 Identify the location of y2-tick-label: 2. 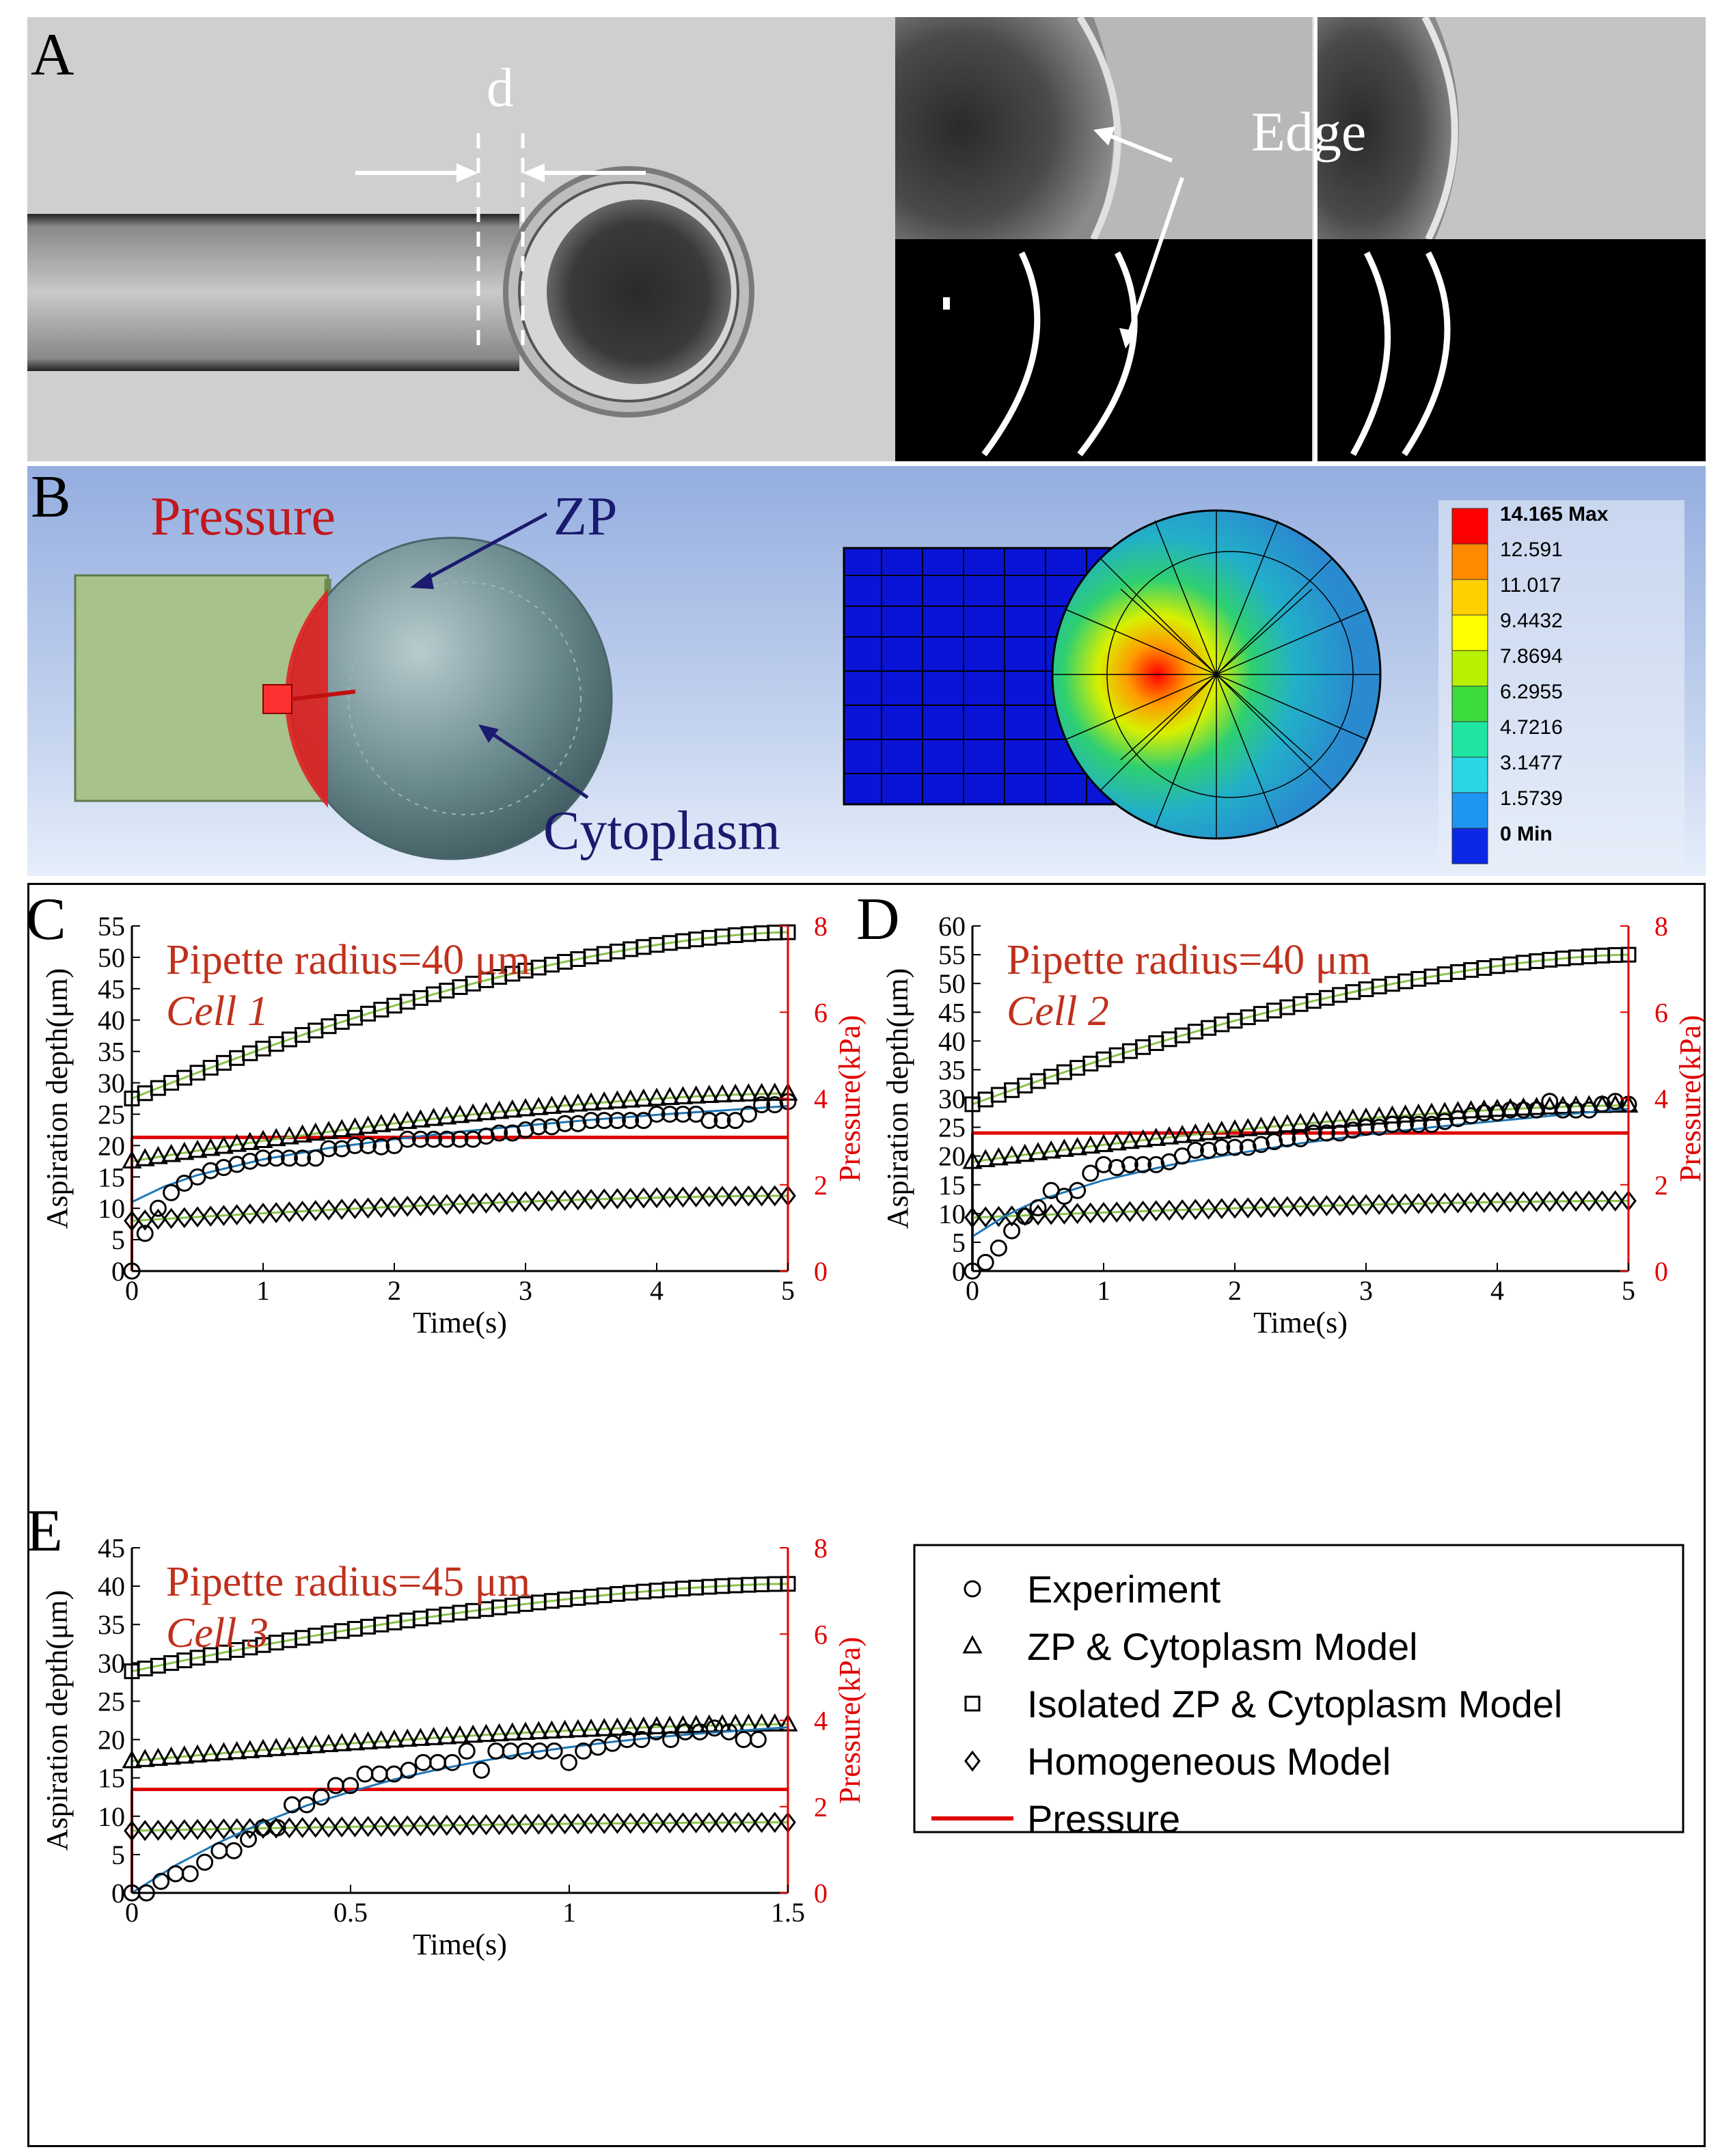
(821, 1185).